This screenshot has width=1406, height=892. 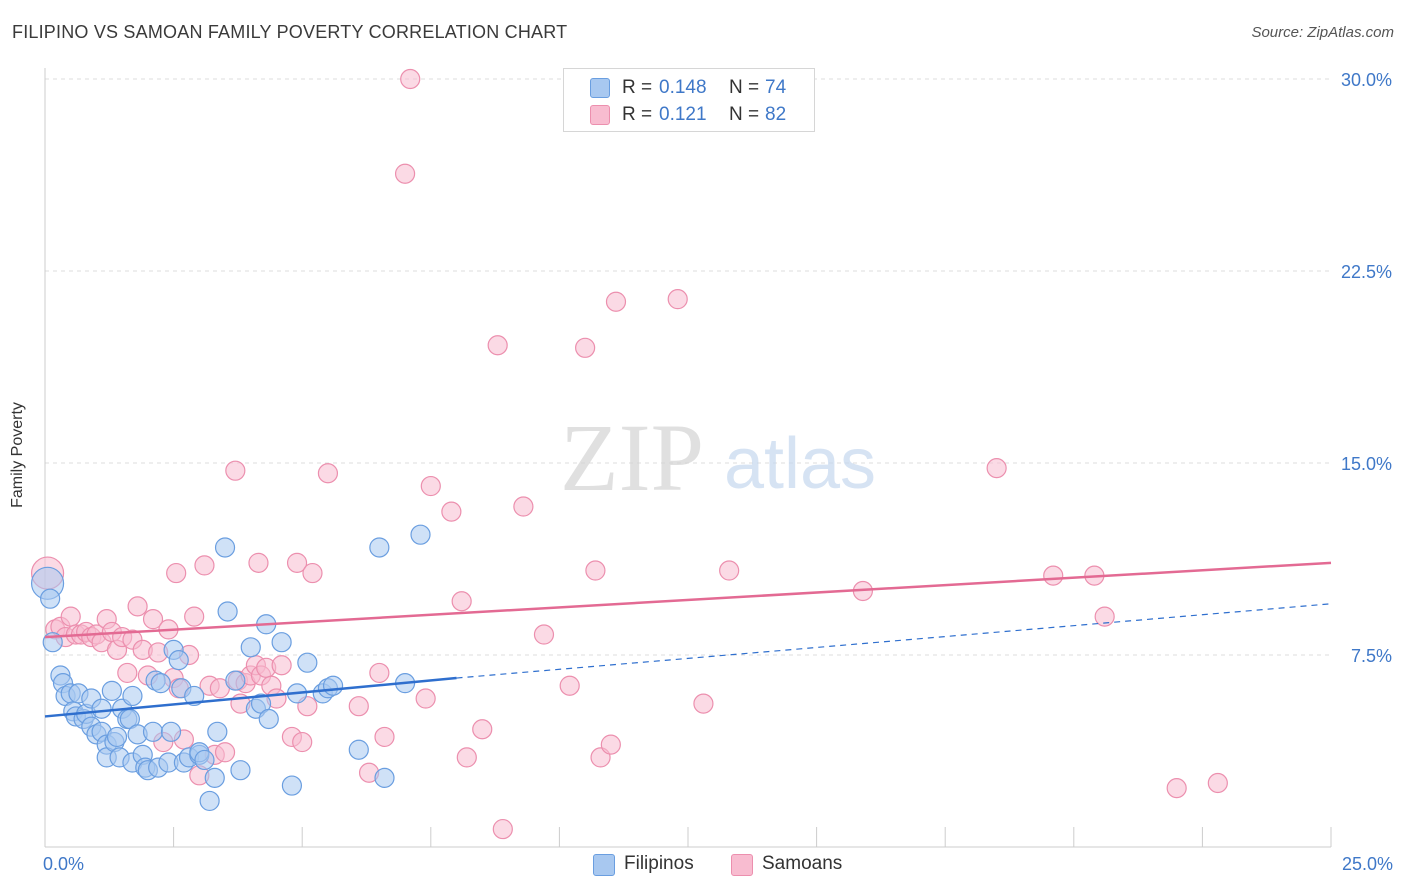 I want to click on series-legend: Filipinos Samoans, so click(x=703, y=865).